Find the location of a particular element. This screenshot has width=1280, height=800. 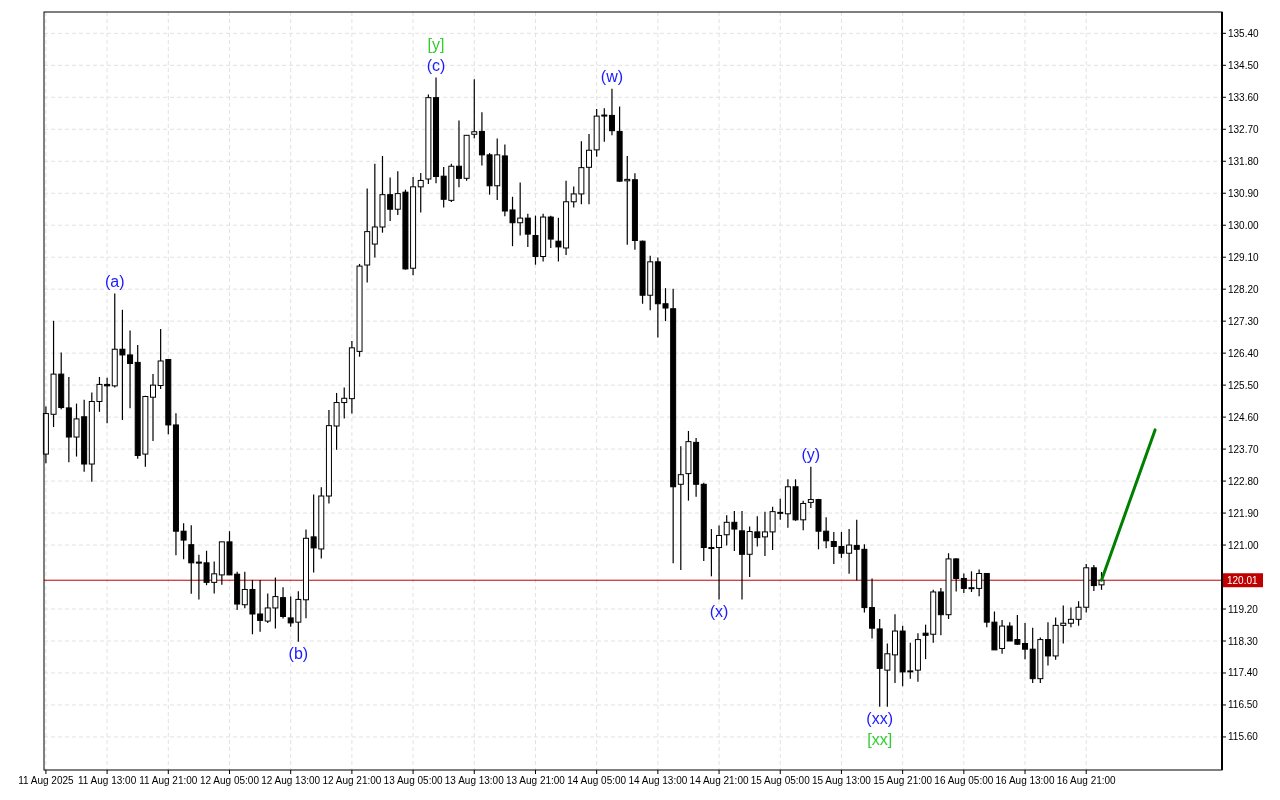

y-tick-label: 130.90 is located at coordinates (1244, 193).